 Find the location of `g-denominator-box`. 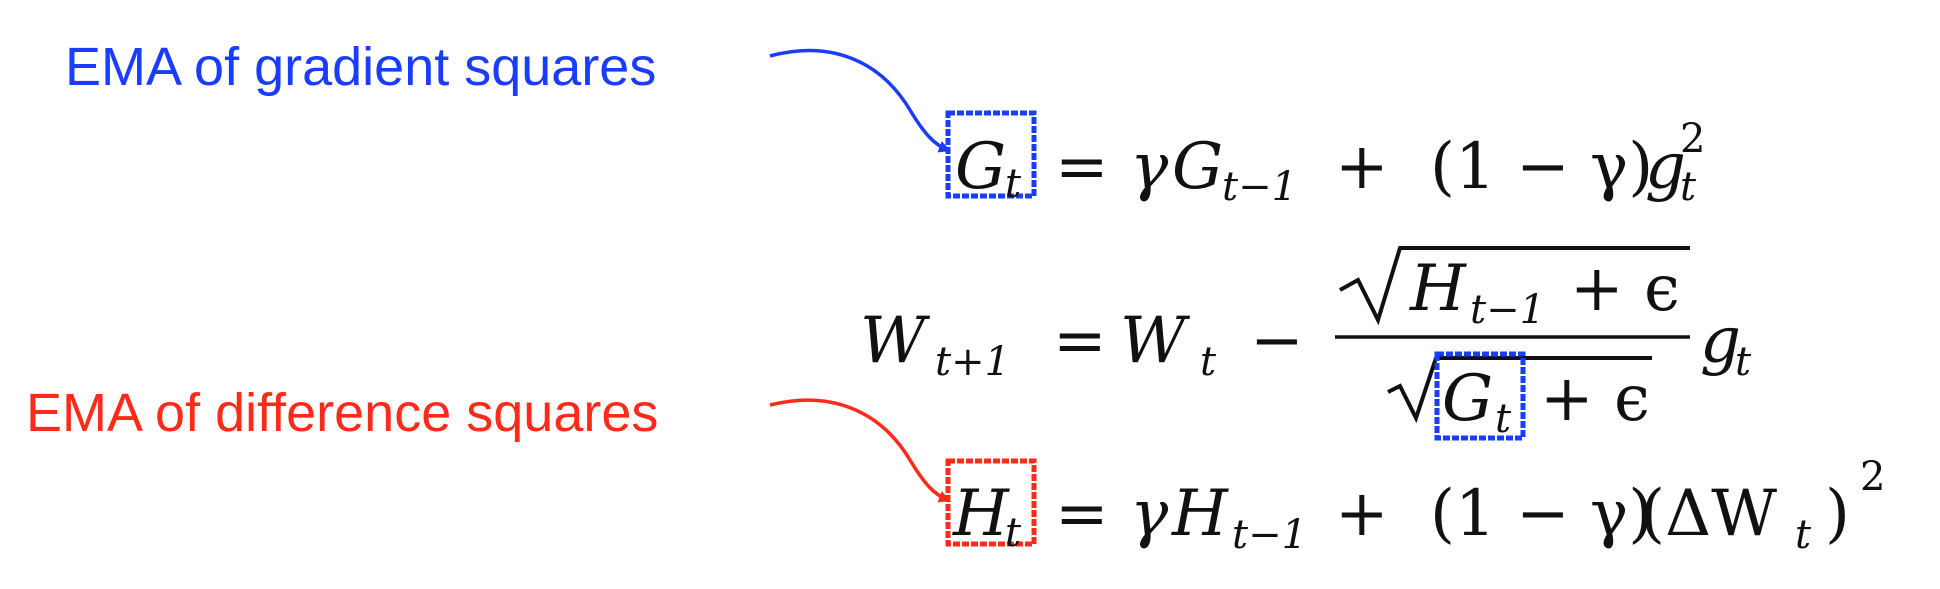

g-denominator-box is located at coordinates (1480, 396).